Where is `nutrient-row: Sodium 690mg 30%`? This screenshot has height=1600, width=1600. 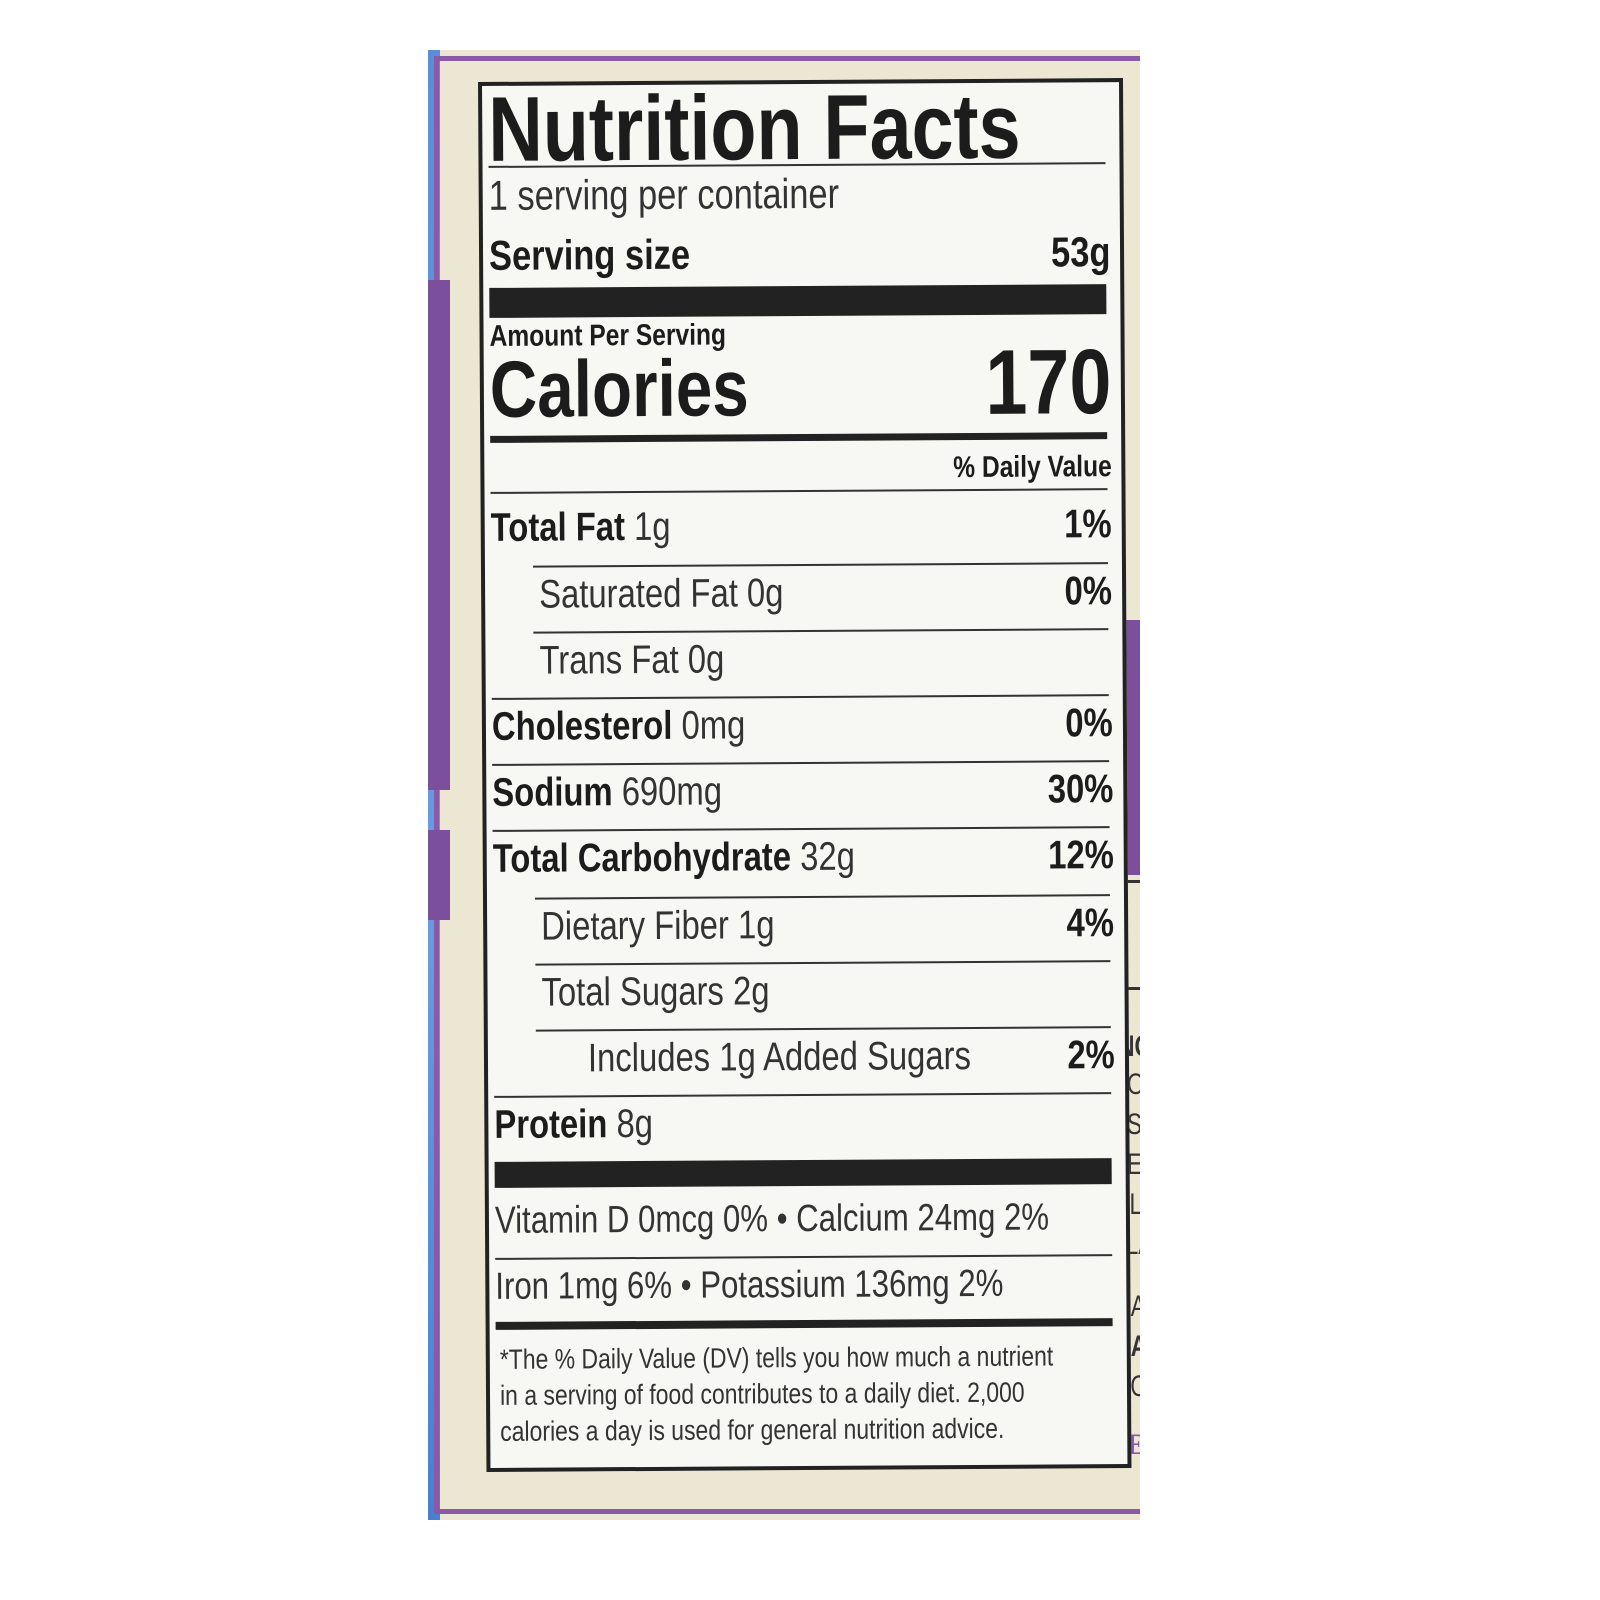 nutrient-row: Sodium 690mg 30% is located at coordinates (802, 791).